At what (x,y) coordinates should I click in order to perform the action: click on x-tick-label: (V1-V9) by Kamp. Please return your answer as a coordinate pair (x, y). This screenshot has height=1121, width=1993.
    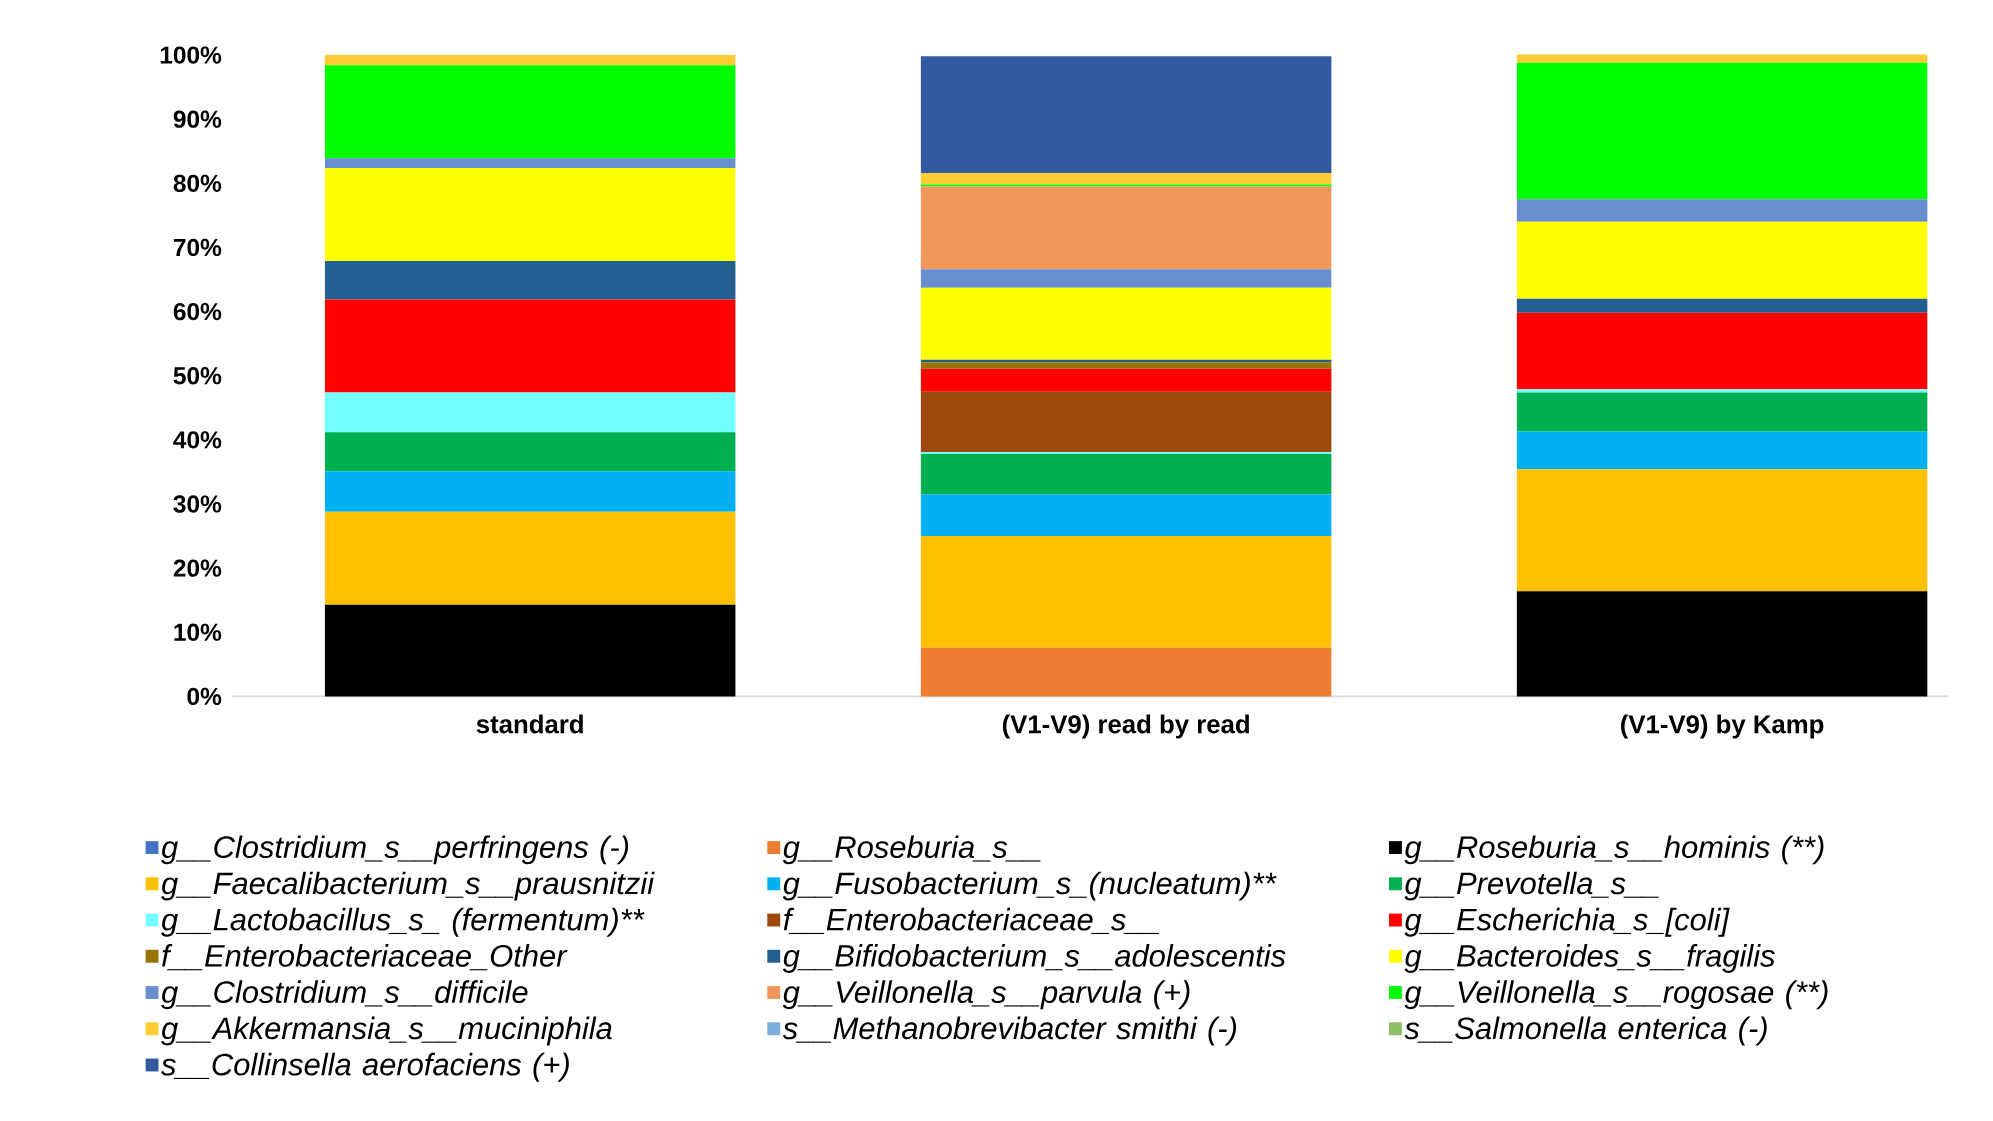
    Looking at the image, I should click on (1722, 726).